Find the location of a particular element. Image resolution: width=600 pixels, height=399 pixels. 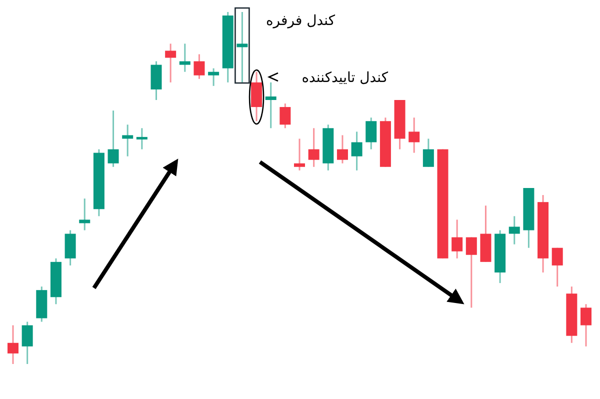

annotation: کندل فرفره is located at coordinates (301, 21).